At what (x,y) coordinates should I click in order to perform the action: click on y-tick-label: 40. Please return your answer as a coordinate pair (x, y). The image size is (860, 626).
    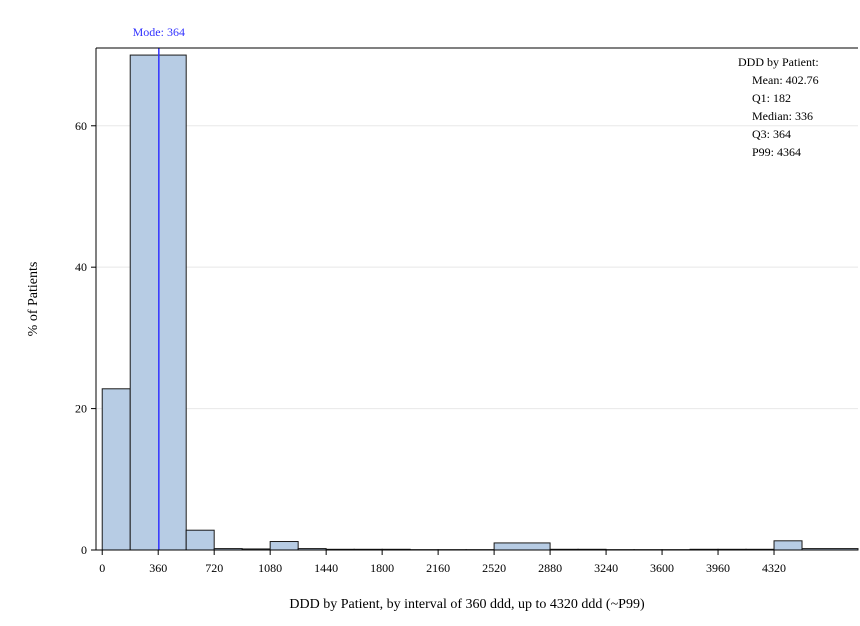
    Looking at the image, I should click on (81, 267).